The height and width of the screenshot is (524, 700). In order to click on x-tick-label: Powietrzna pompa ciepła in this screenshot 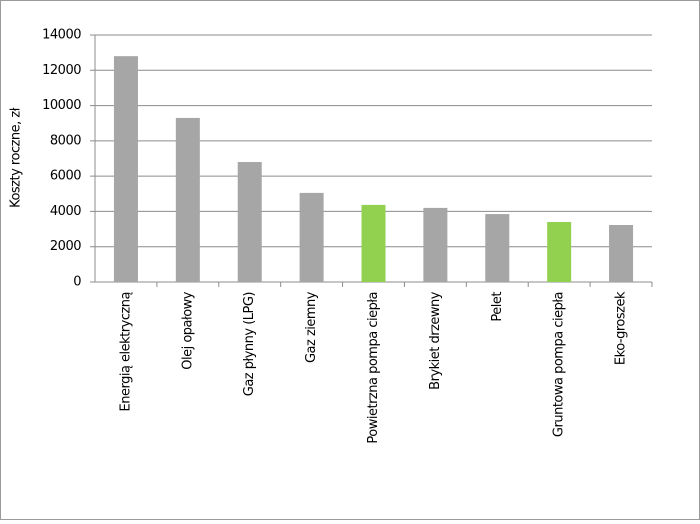, I will do `click(373, 368)`.